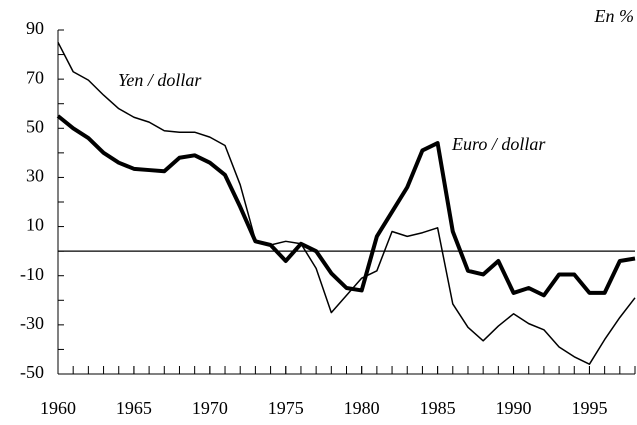  I want to click on series-label: Euro / dollar, so click(498, 144).